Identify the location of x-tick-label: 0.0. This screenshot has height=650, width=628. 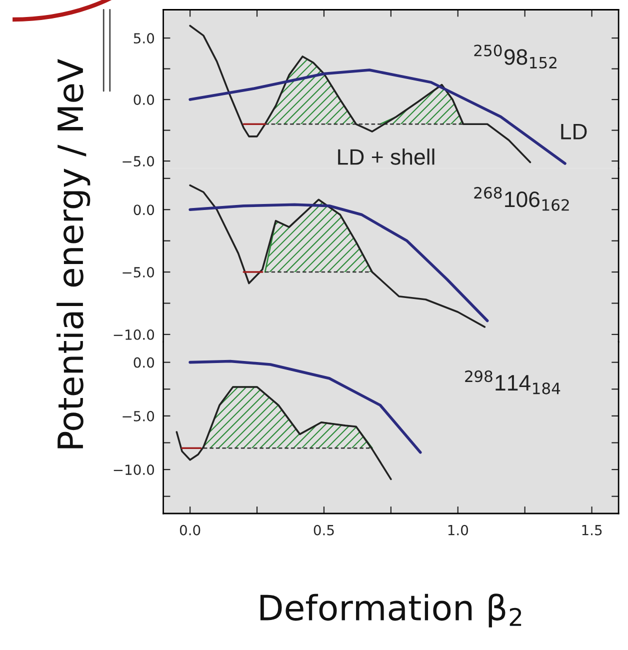
(190, 530).